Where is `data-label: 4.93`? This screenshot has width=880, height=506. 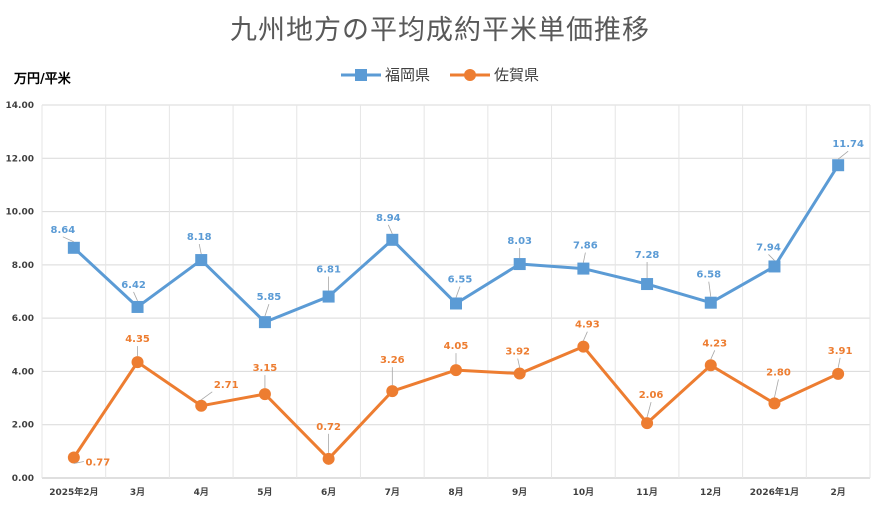
data-label: 4.93 is located at coordinates (587, 325).